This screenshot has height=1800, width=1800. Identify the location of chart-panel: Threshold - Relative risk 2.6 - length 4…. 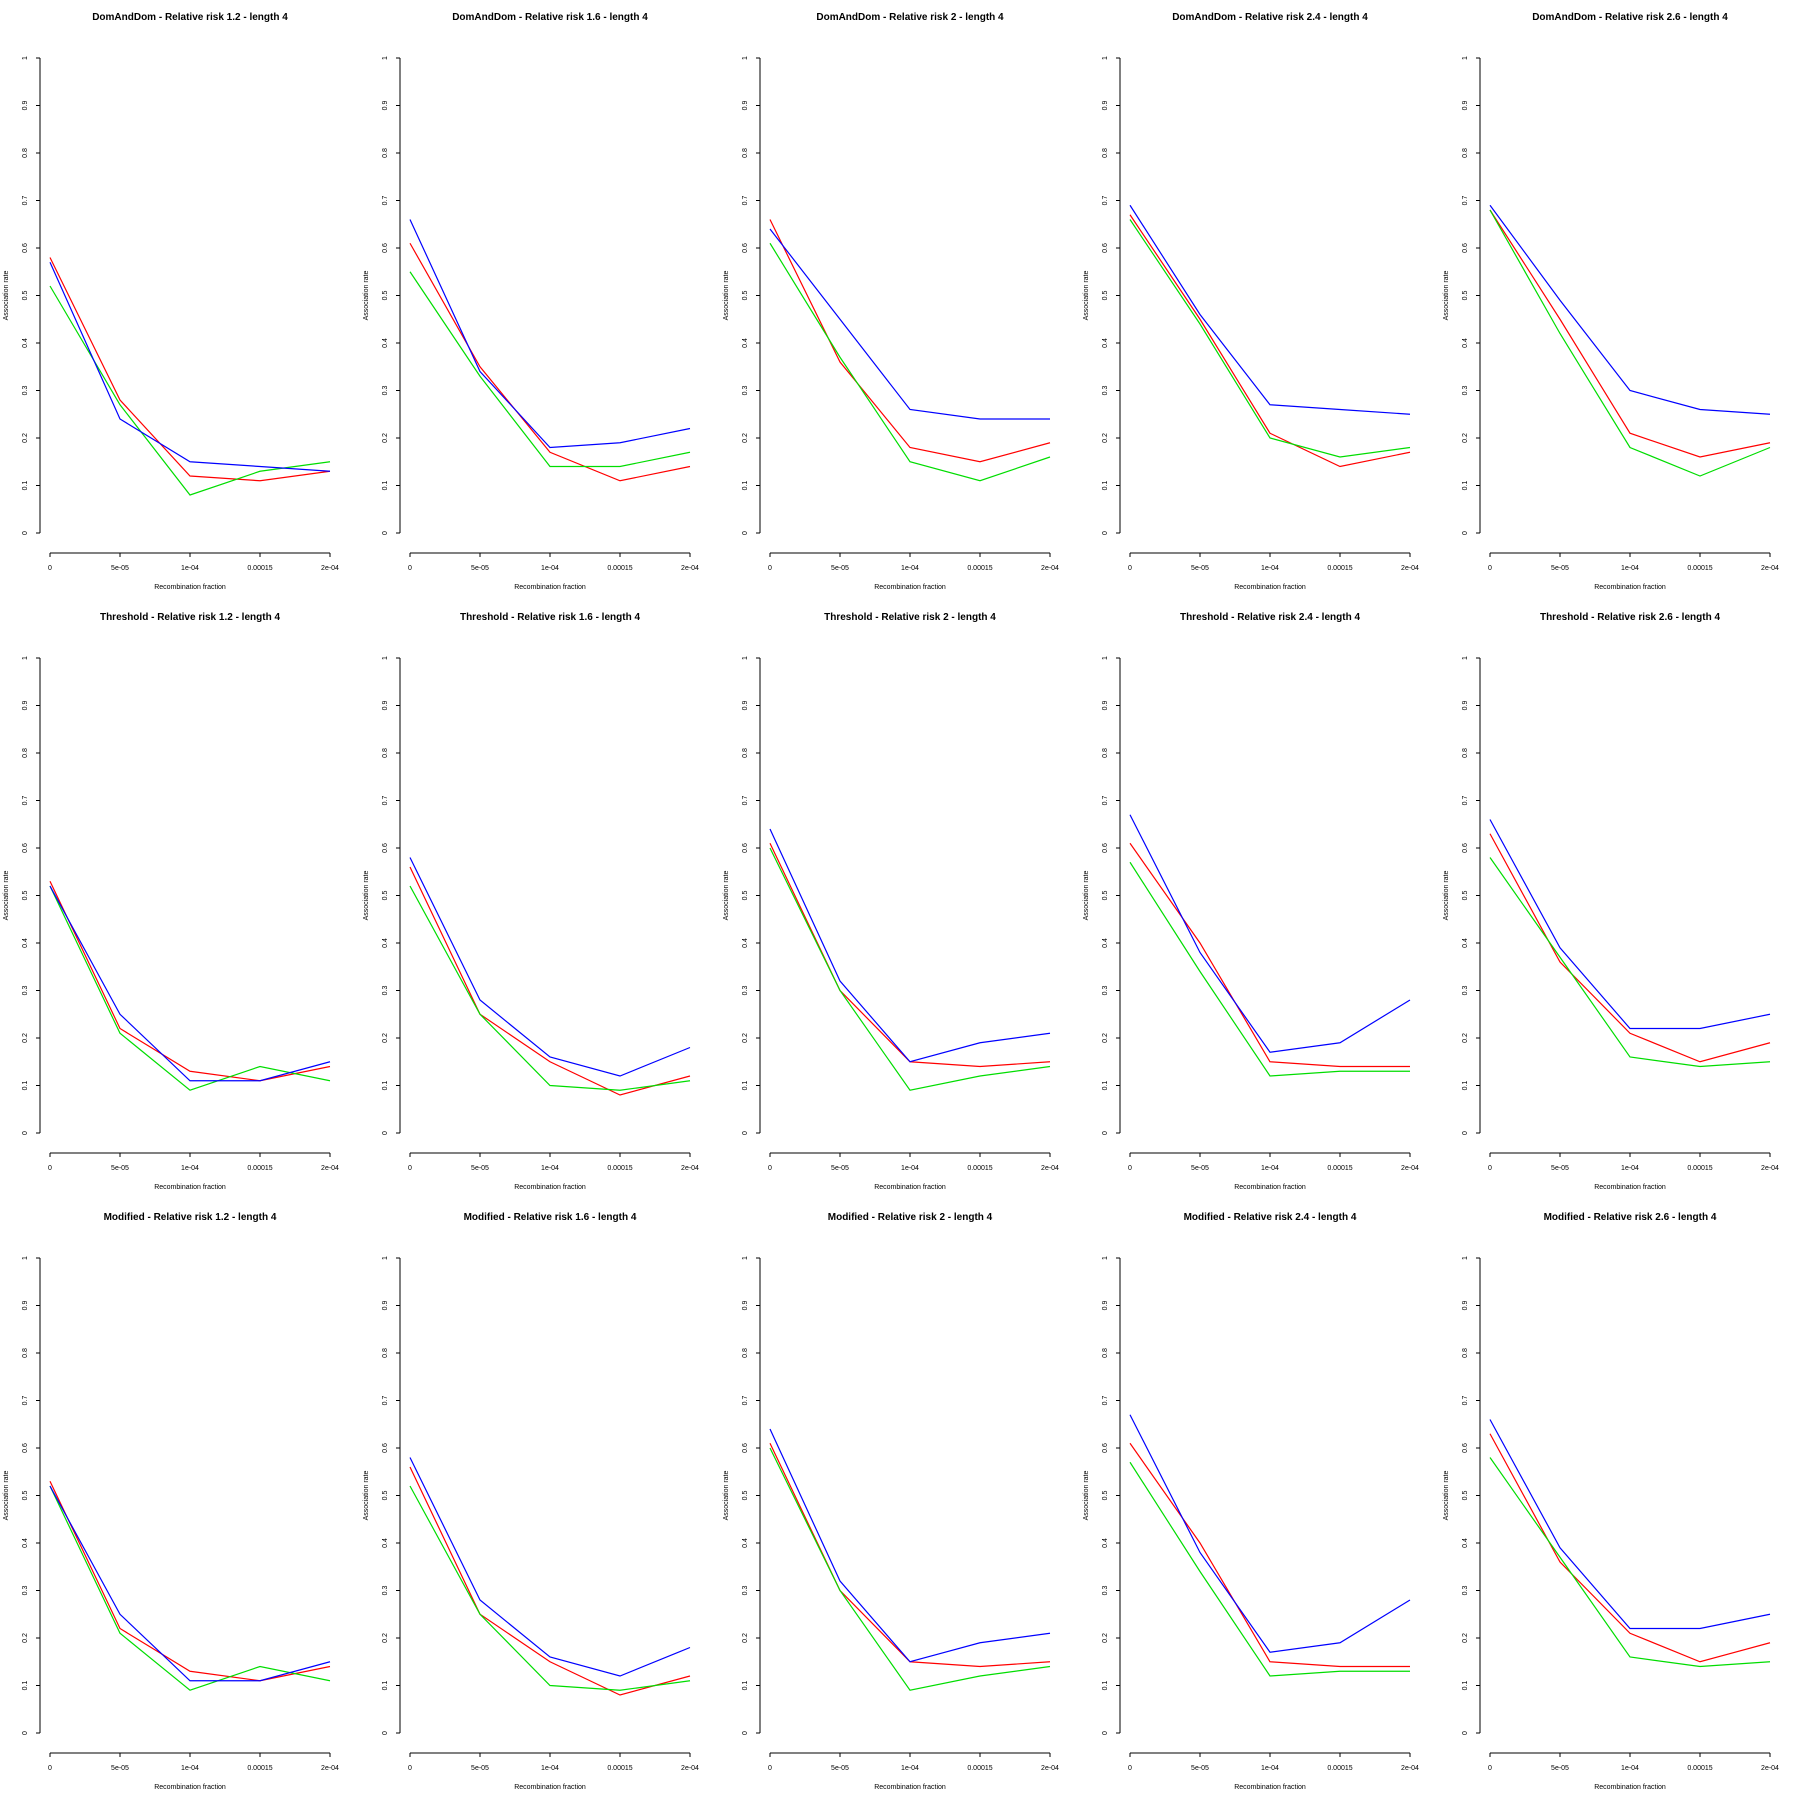
(1611, 901).